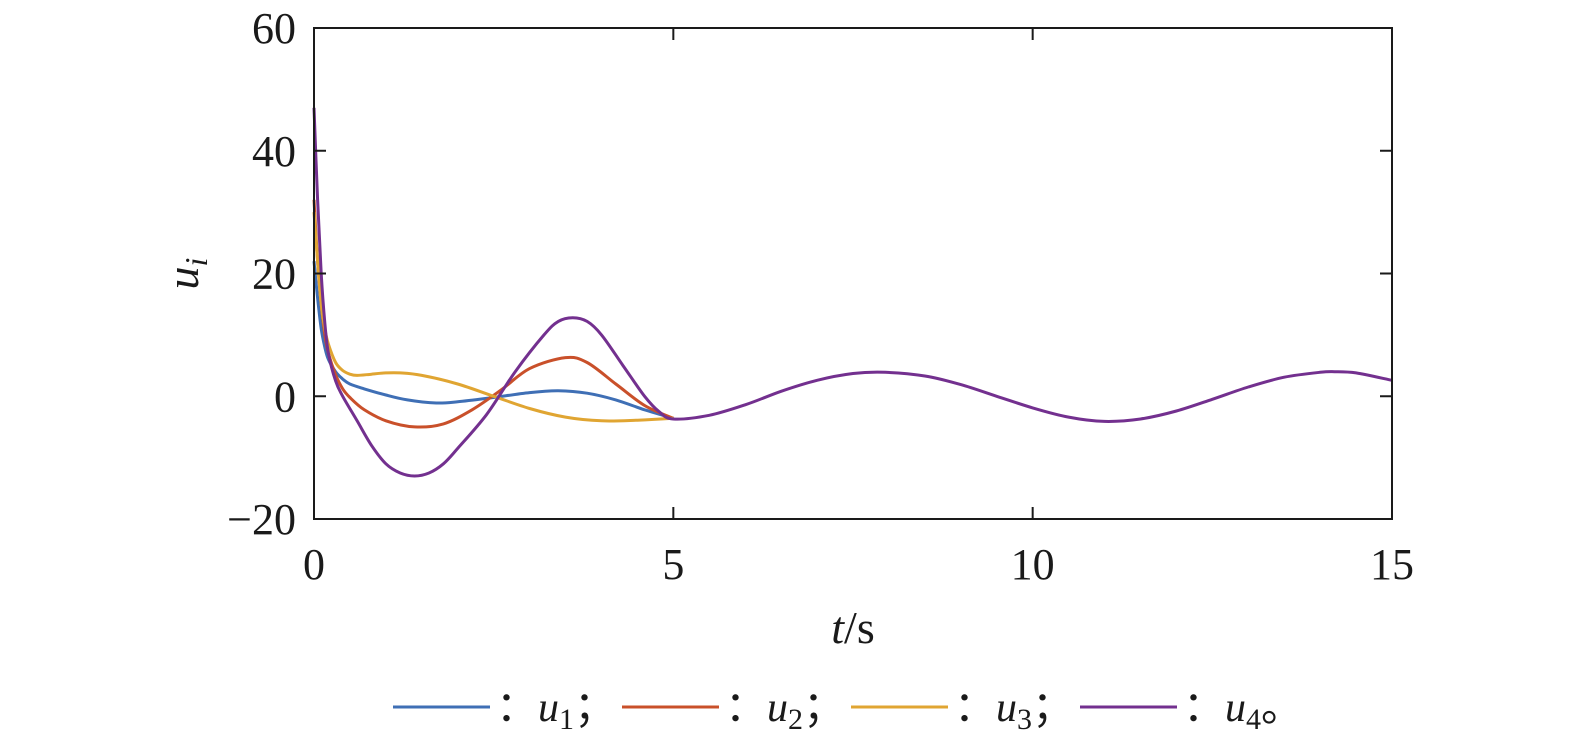  I want to click on y-tick-label: 60, so click(274, 28).